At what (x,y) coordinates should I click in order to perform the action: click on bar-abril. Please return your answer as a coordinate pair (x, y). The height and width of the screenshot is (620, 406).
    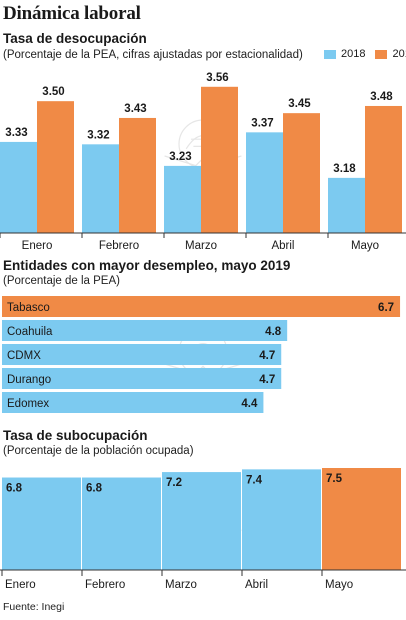
    Looking at the image, I should click on (281, 519).